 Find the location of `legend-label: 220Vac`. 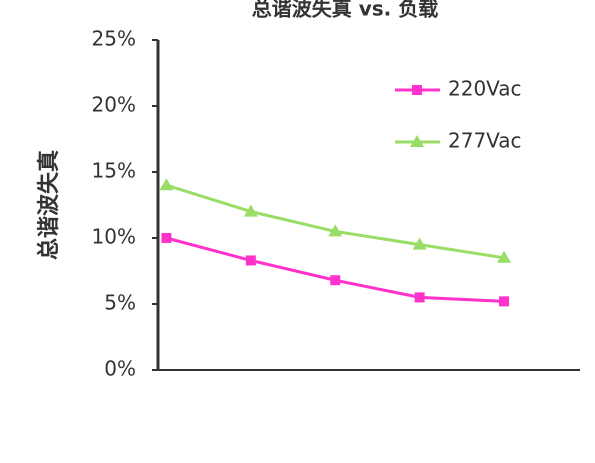

legend-label: 220Vac is located at coordinates (485, 89).